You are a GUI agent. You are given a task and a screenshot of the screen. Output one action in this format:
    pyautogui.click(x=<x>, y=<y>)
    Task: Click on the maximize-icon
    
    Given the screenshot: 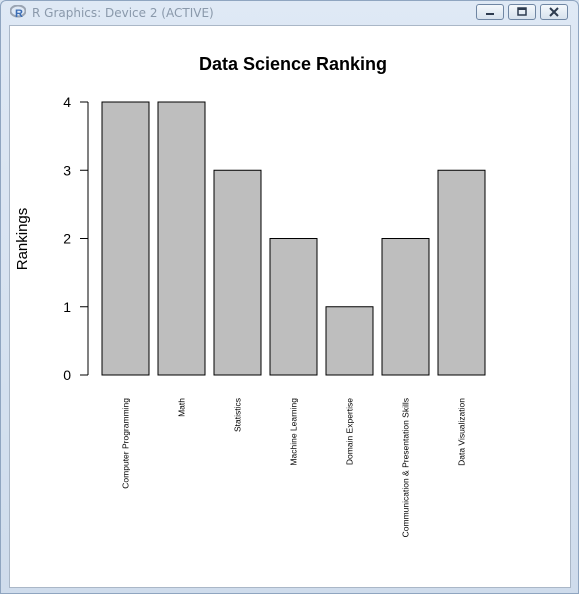 What is the action you would take?
    pyautogui.click(x=522, y=11)
    